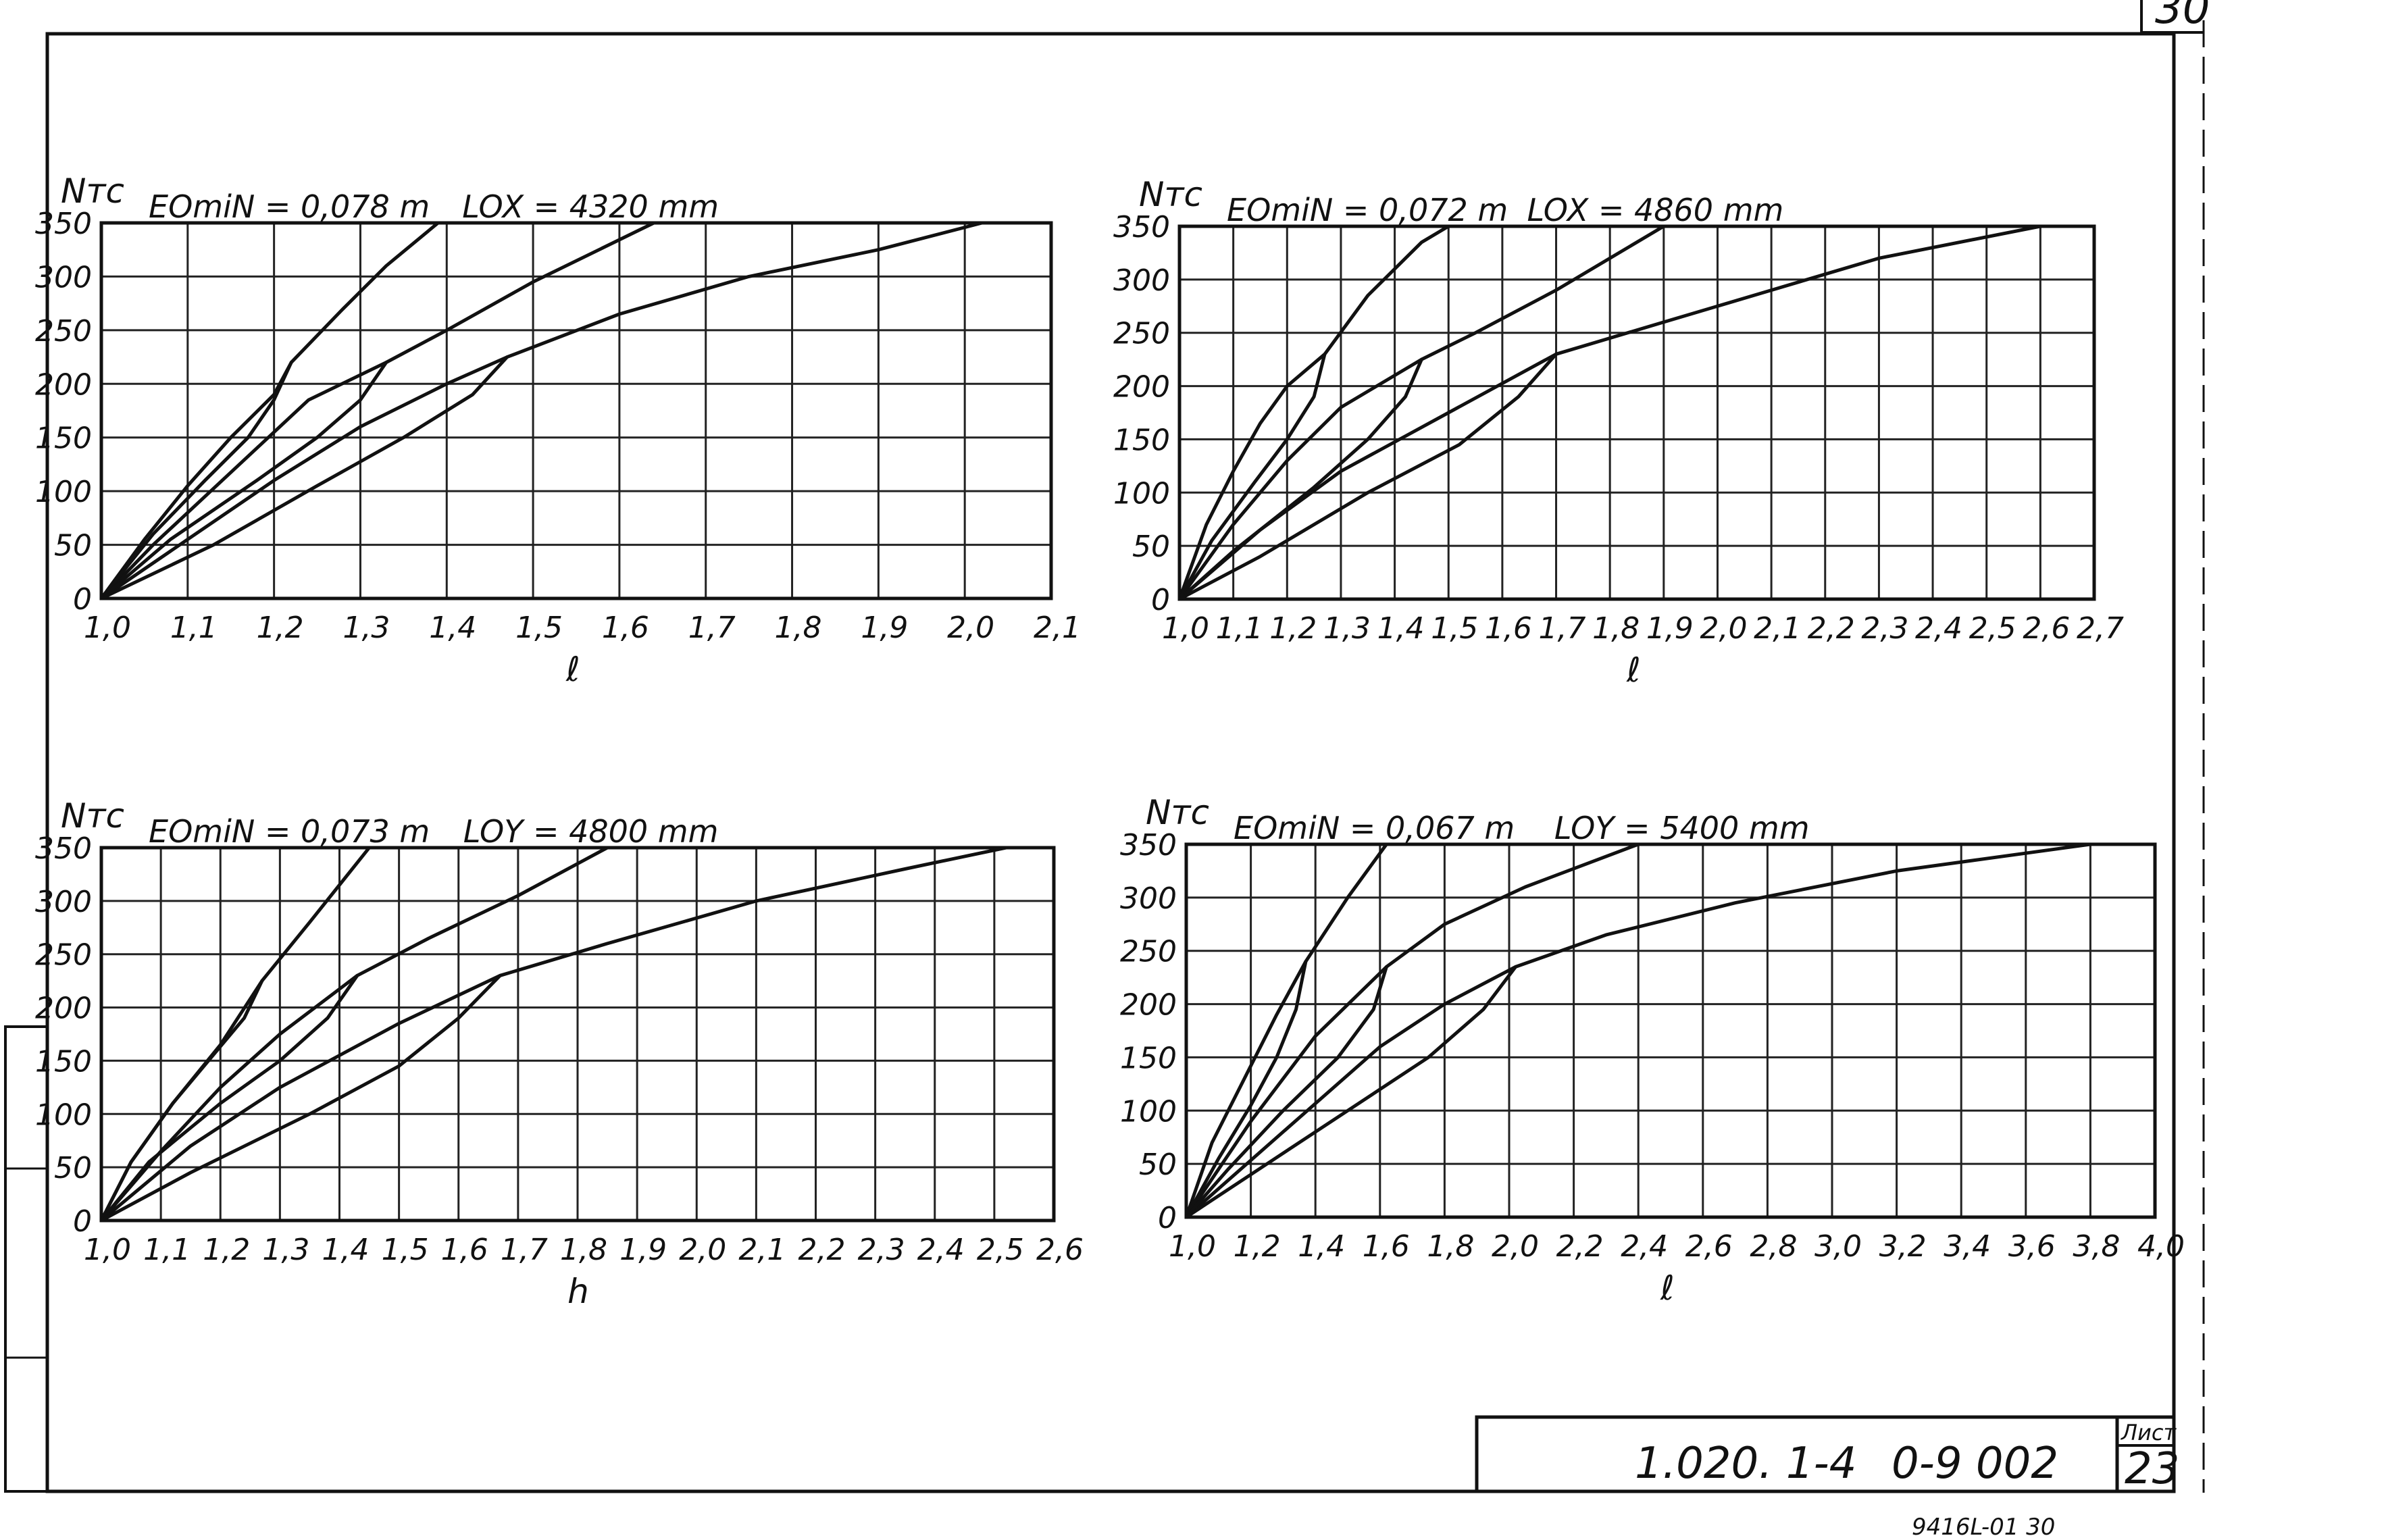  I want to click on header-length: LOX = 4860 mm, so click(1655, 210).